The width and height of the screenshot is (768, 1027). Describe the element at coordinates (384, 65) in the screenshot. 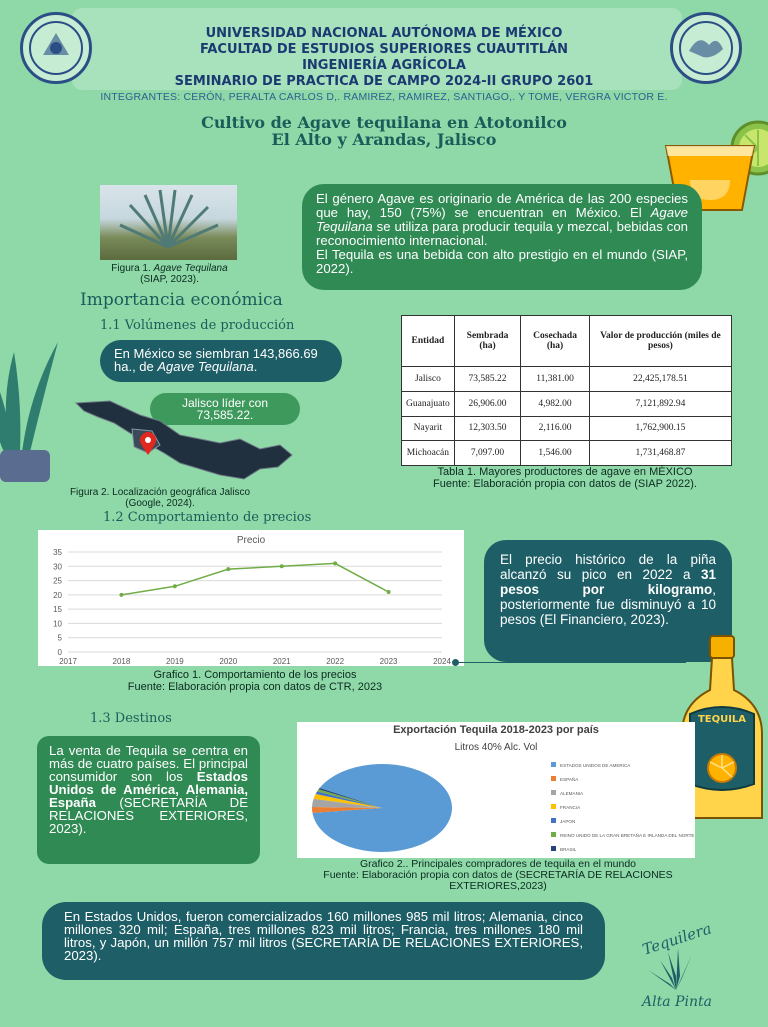

I see `header-program: INGENIERÍA AGRÍCOLA` at that location.